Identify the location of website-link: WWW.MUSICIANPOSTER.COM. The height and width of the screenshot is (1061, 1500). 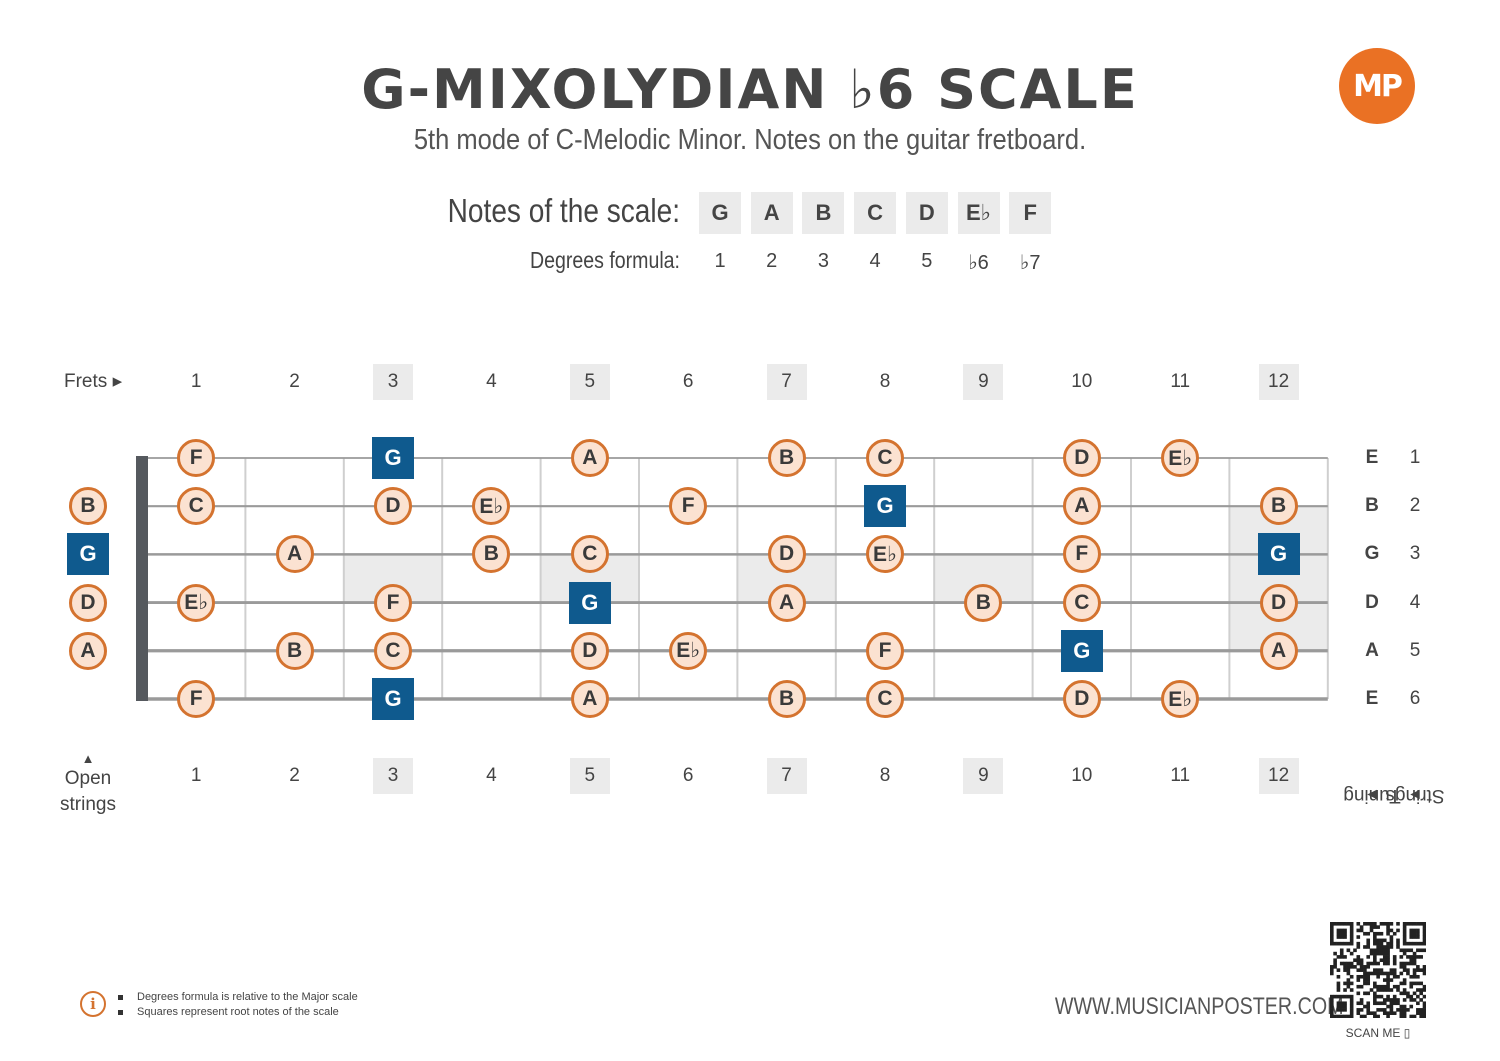
(1199, 1006).